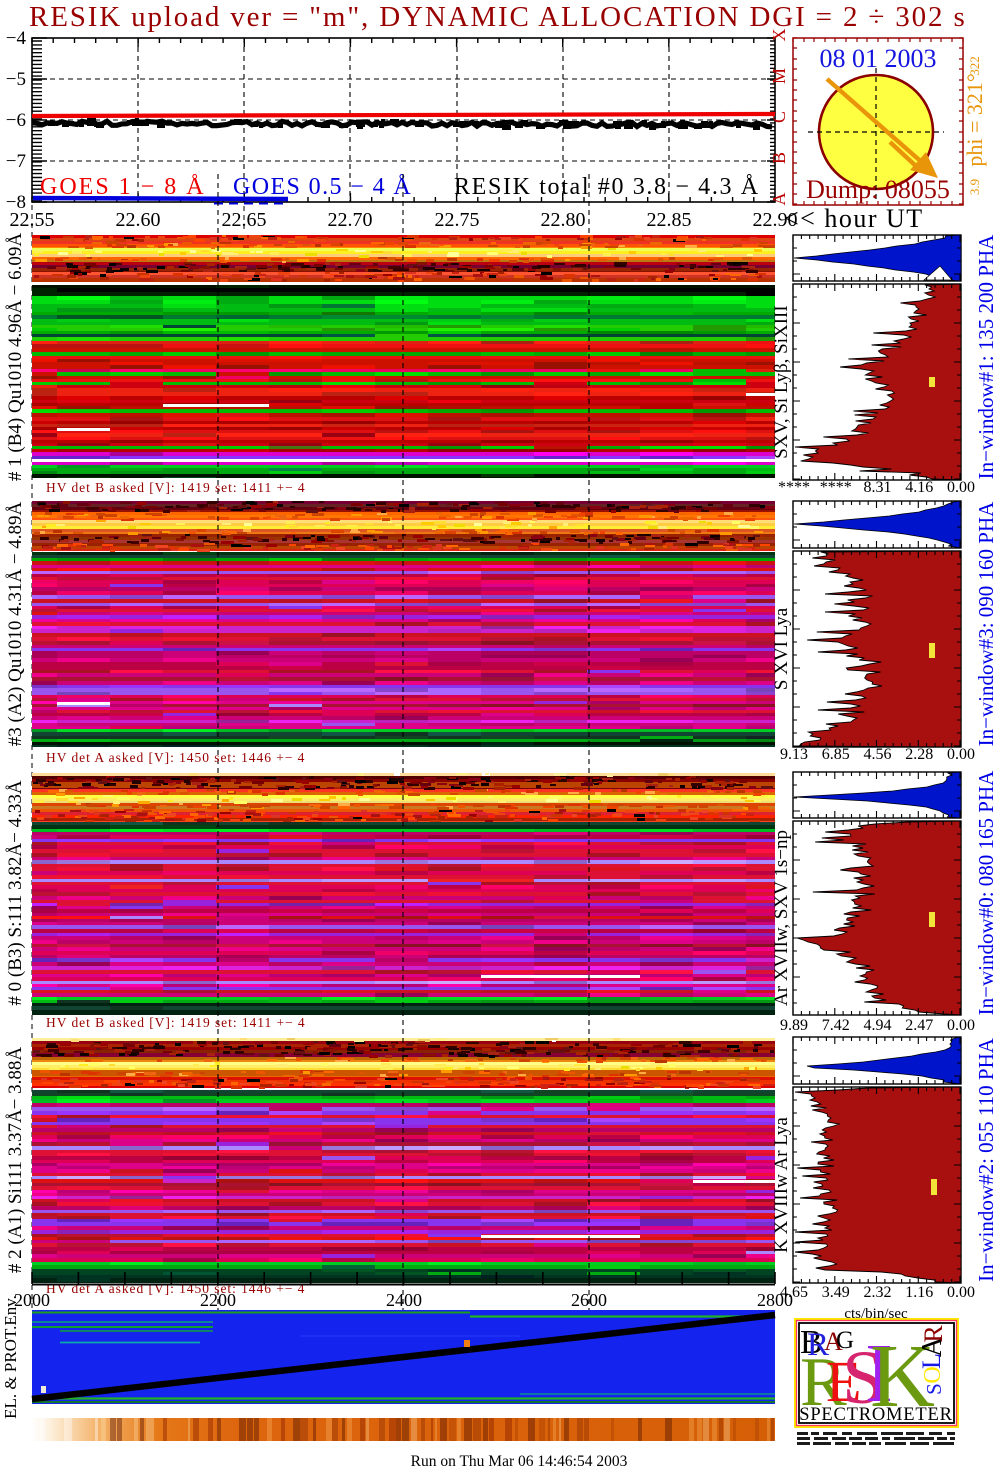 Image resolution: width=1004 pixels, height=1481 pixels. I want to click on svg-text: Dump: 08055, so click(878, 189).